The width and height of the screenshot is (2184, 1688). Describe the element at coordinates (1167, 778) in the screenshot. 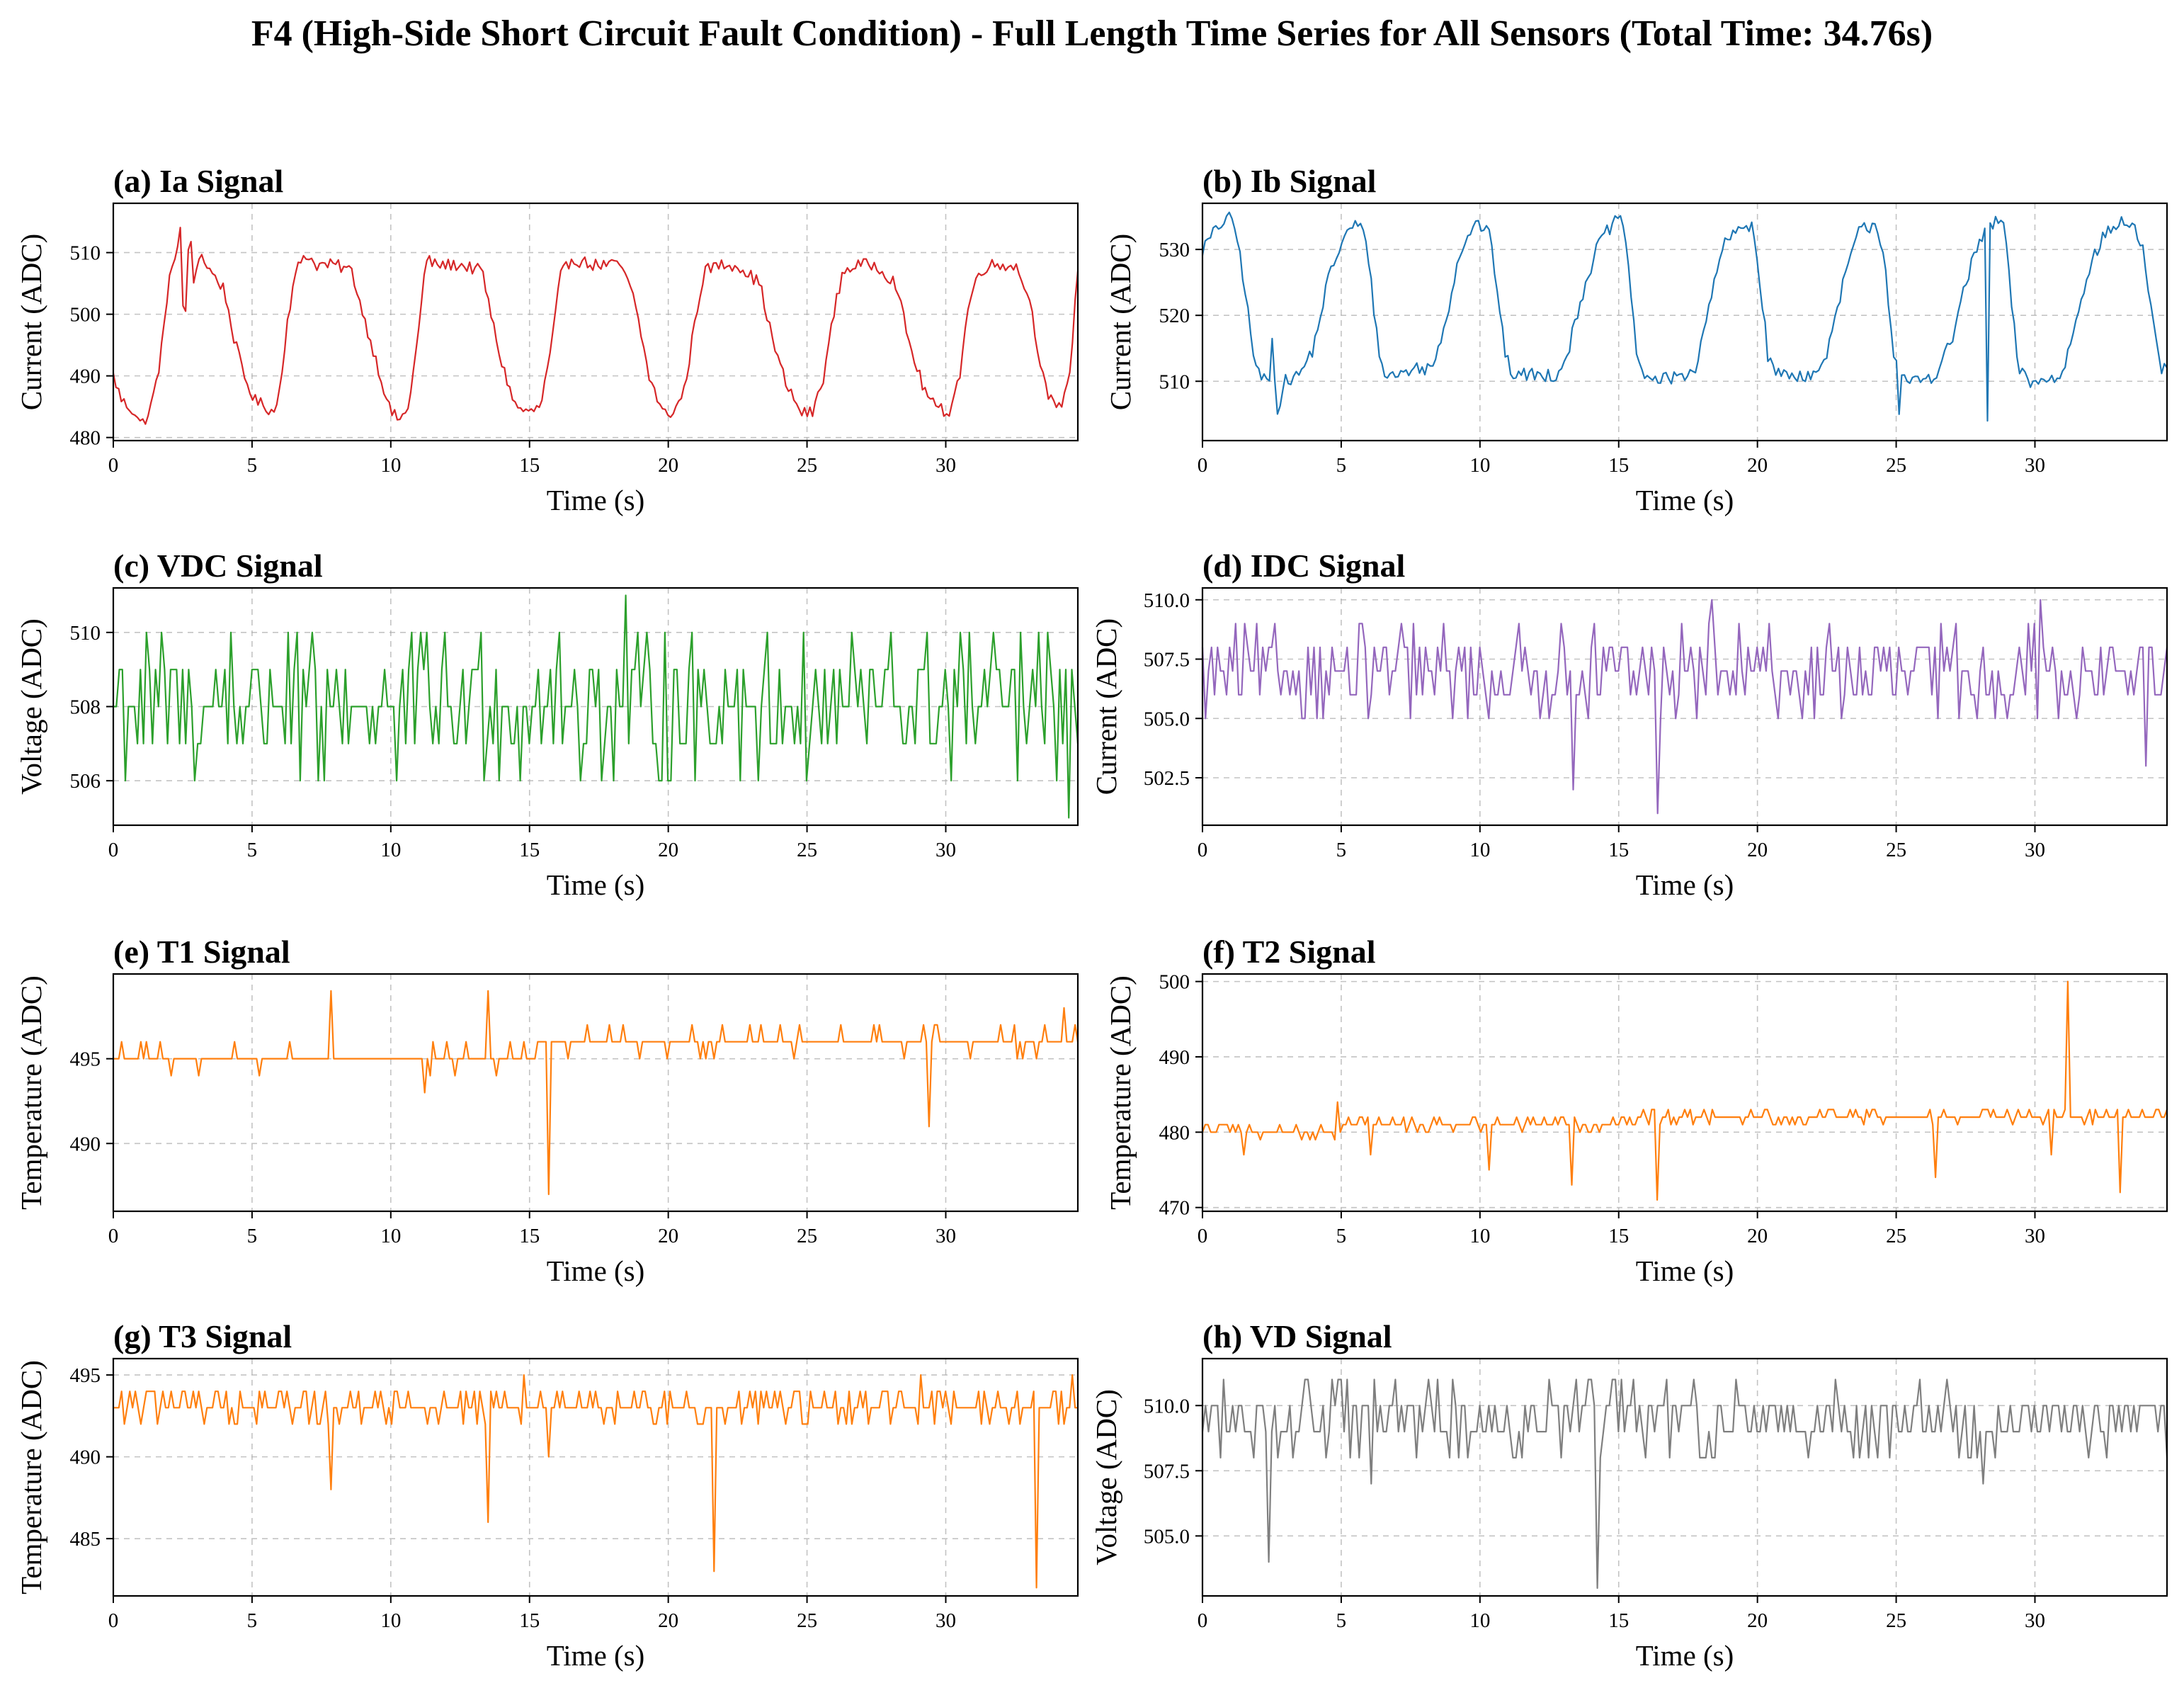

I see `y-tick-label: 502.5` at that location.